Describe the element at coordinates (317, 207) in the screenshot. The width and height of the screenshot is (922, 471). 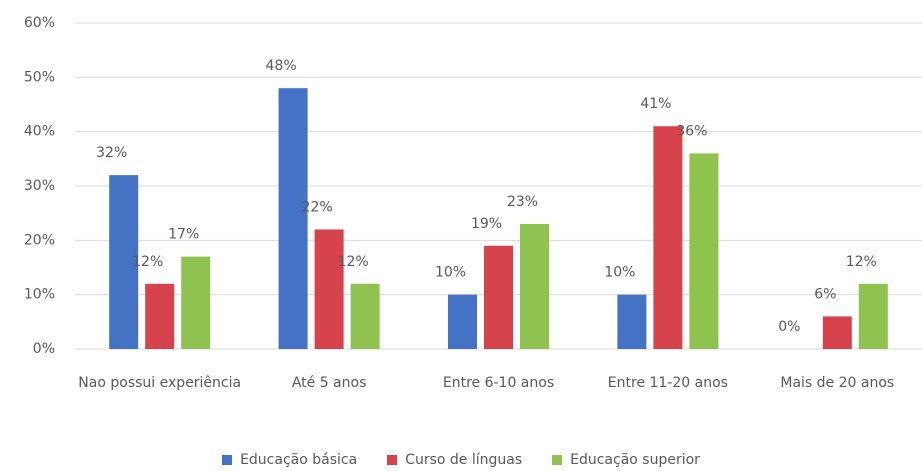
I see `value-label: 22%` at that location.